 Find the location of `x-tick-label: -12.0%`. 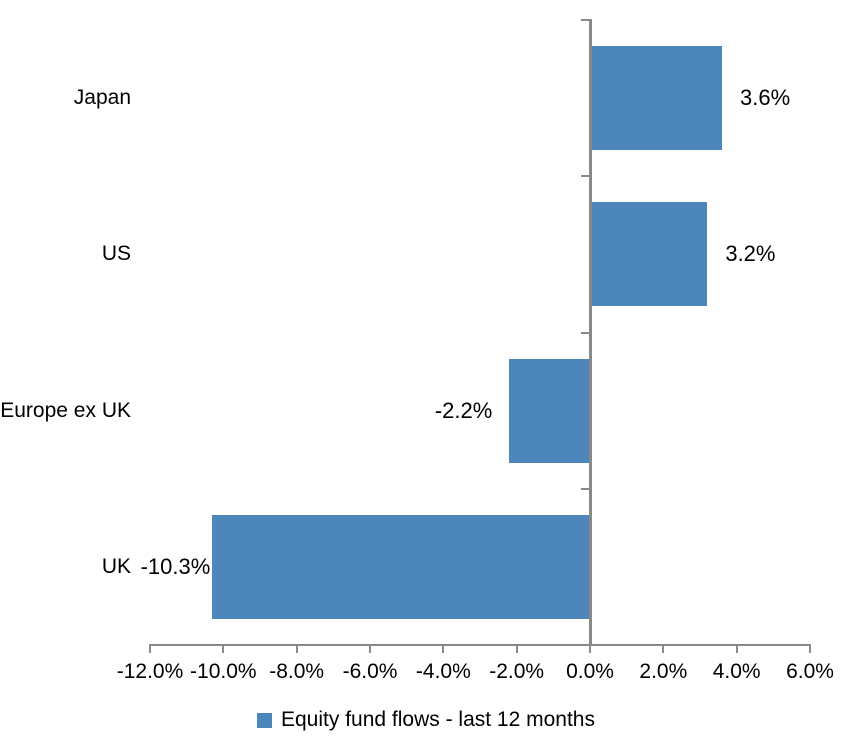

x-tick-label: -12.0% is located at coordinates (150, 671).